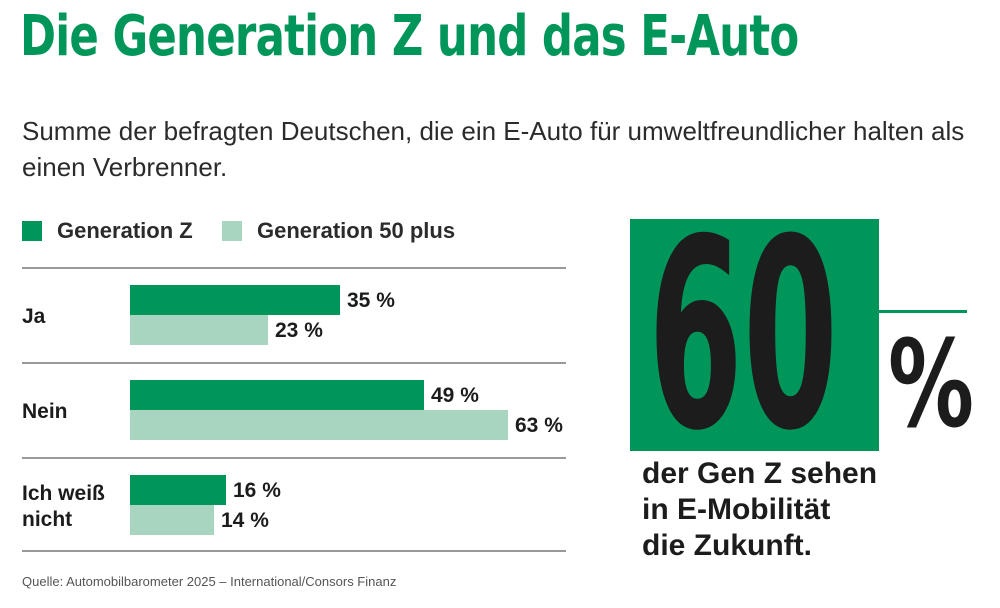  Describe the element at coordinates (232, 231) in the screenshot. I see `legend-swatch-generation-50-plus` at that location.